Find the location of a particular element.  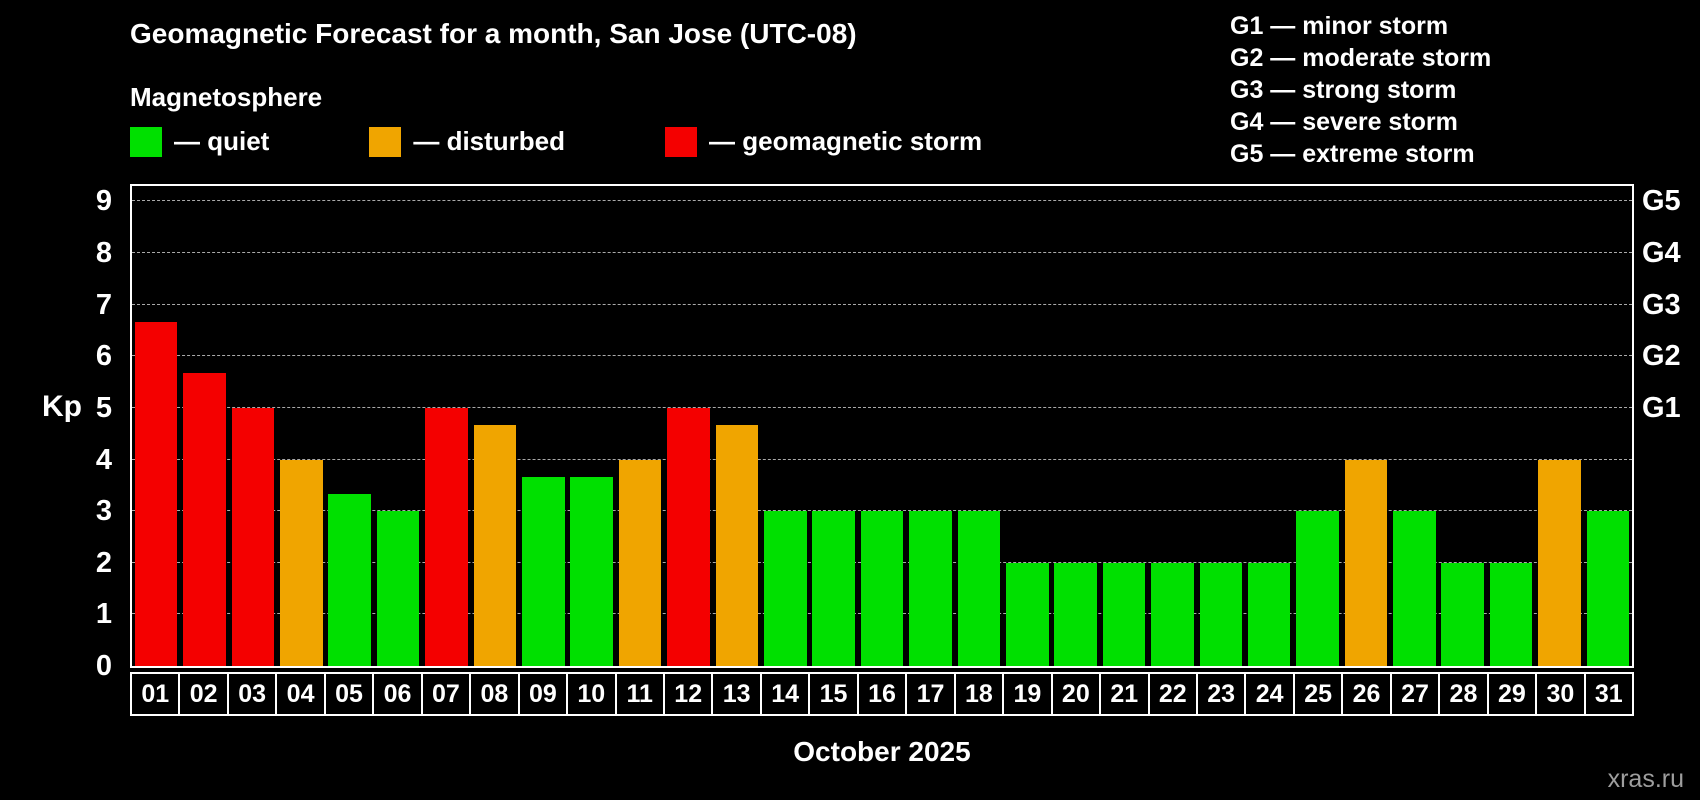

storm-scale-g5: G5 — extreme storm is located at coordinates (1352, 154).